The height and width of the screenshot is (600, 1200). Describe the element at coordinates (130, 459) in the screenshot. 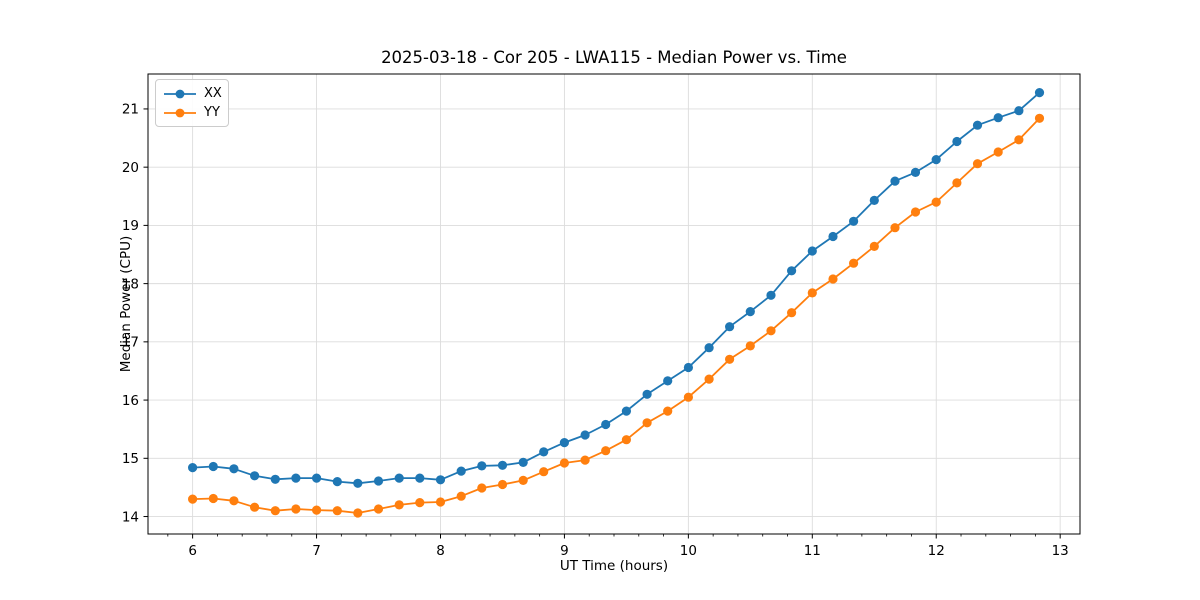

I see `y-tick-label: 15` at that location.